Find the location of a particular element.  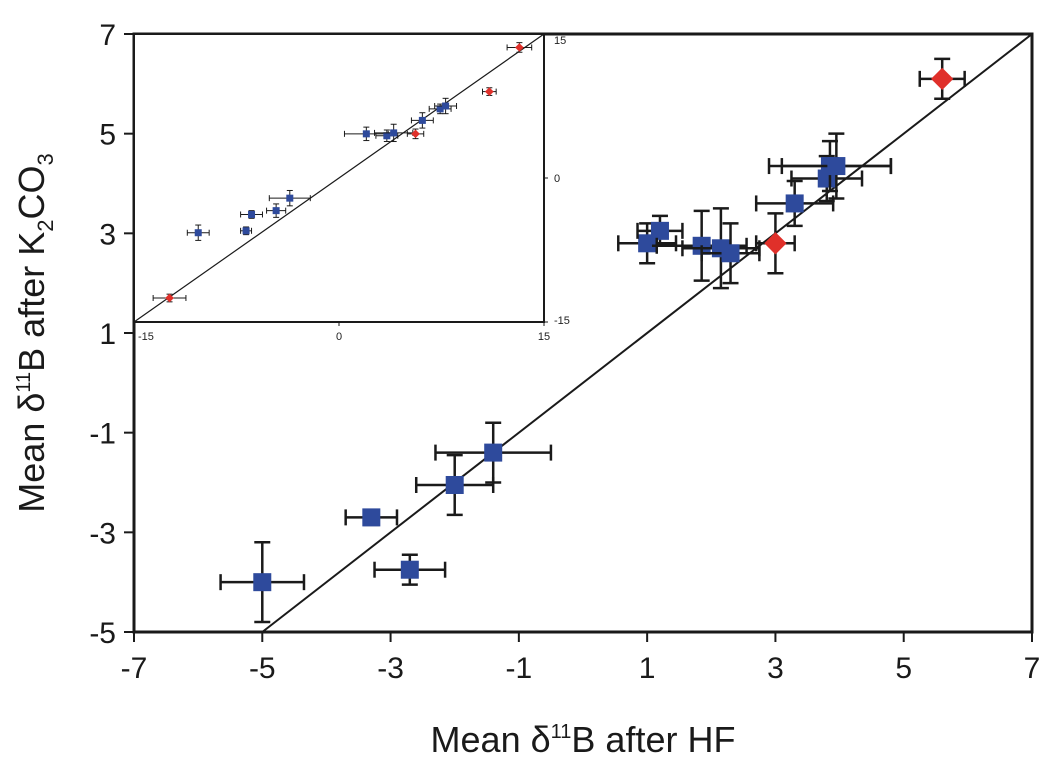

x-tick-label: 5 is located at coordinates (903, 668).